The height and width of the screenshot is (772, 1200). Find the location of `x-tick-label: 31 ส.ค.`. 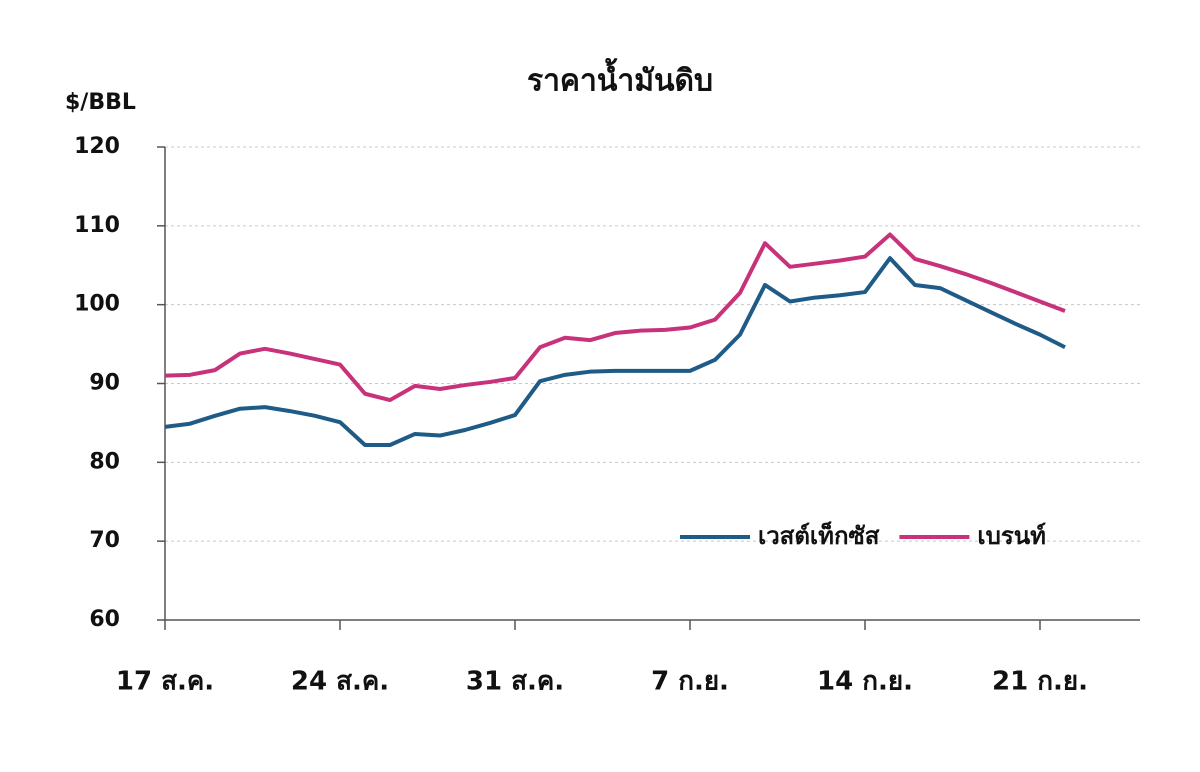

x-tick-label: 31 ส.ค. is located at coordinates (515, 682).